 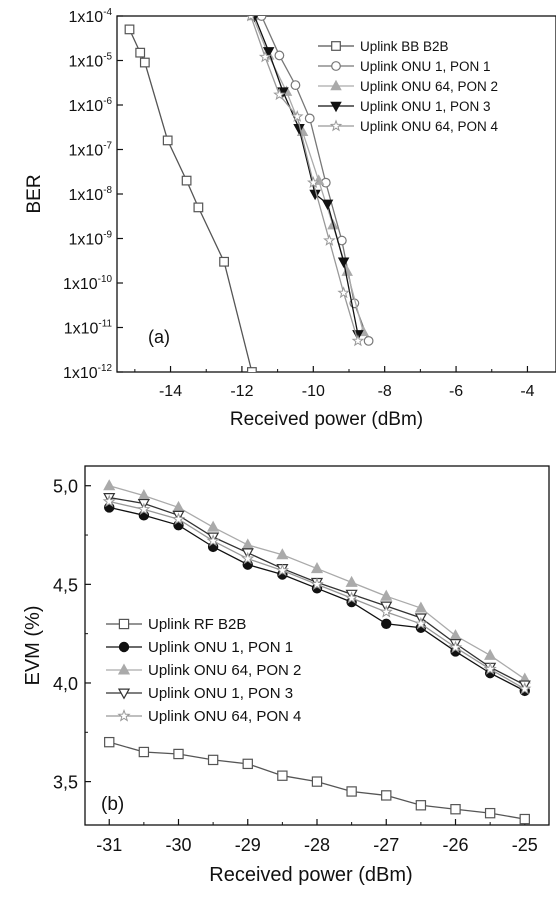 What do you see at coordinates (88, 283) in the screenshot?
I see `y-tick-label: 1x10⁻¹⁰` at bounding box center [88, 283].